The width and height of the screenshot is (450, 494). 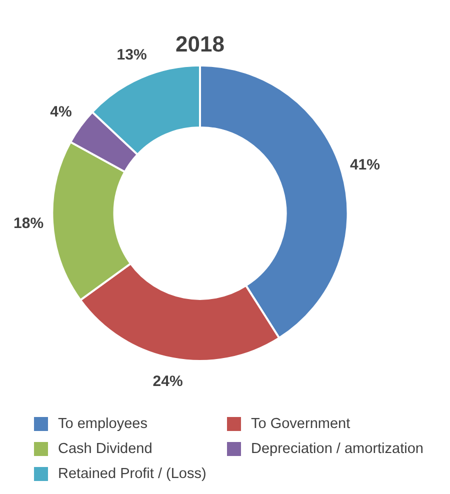 What do you see at coordinates (167, 381) in the screenshot?
I see `data-label: 24%` at bounding box center [167, 381].